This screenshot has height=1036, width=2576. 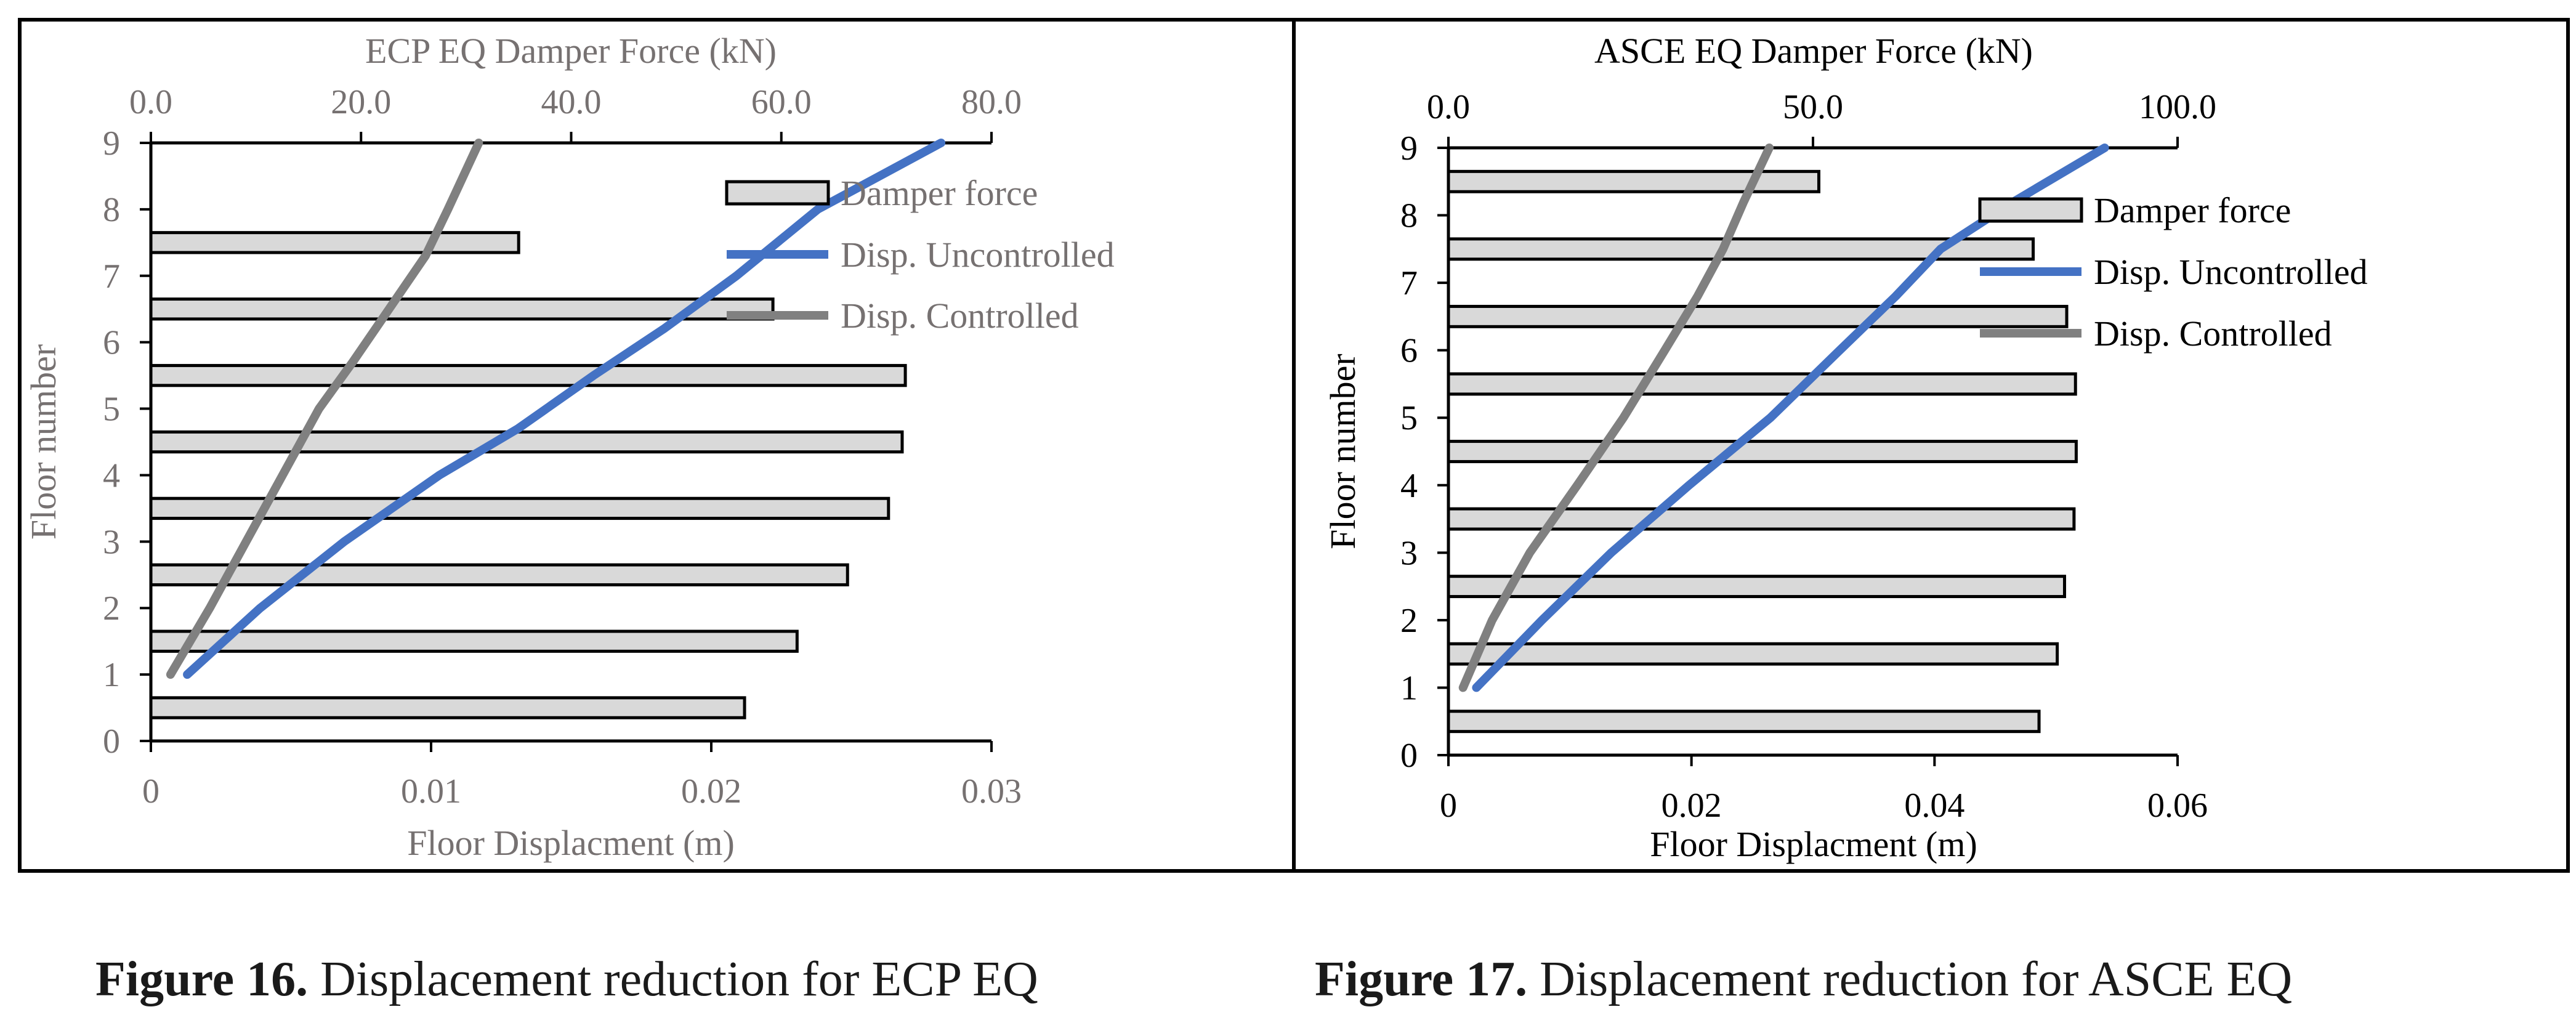 I want to click on ecp-legend-label-controlled: Disp. Controlled, so click(x=960, y=316).